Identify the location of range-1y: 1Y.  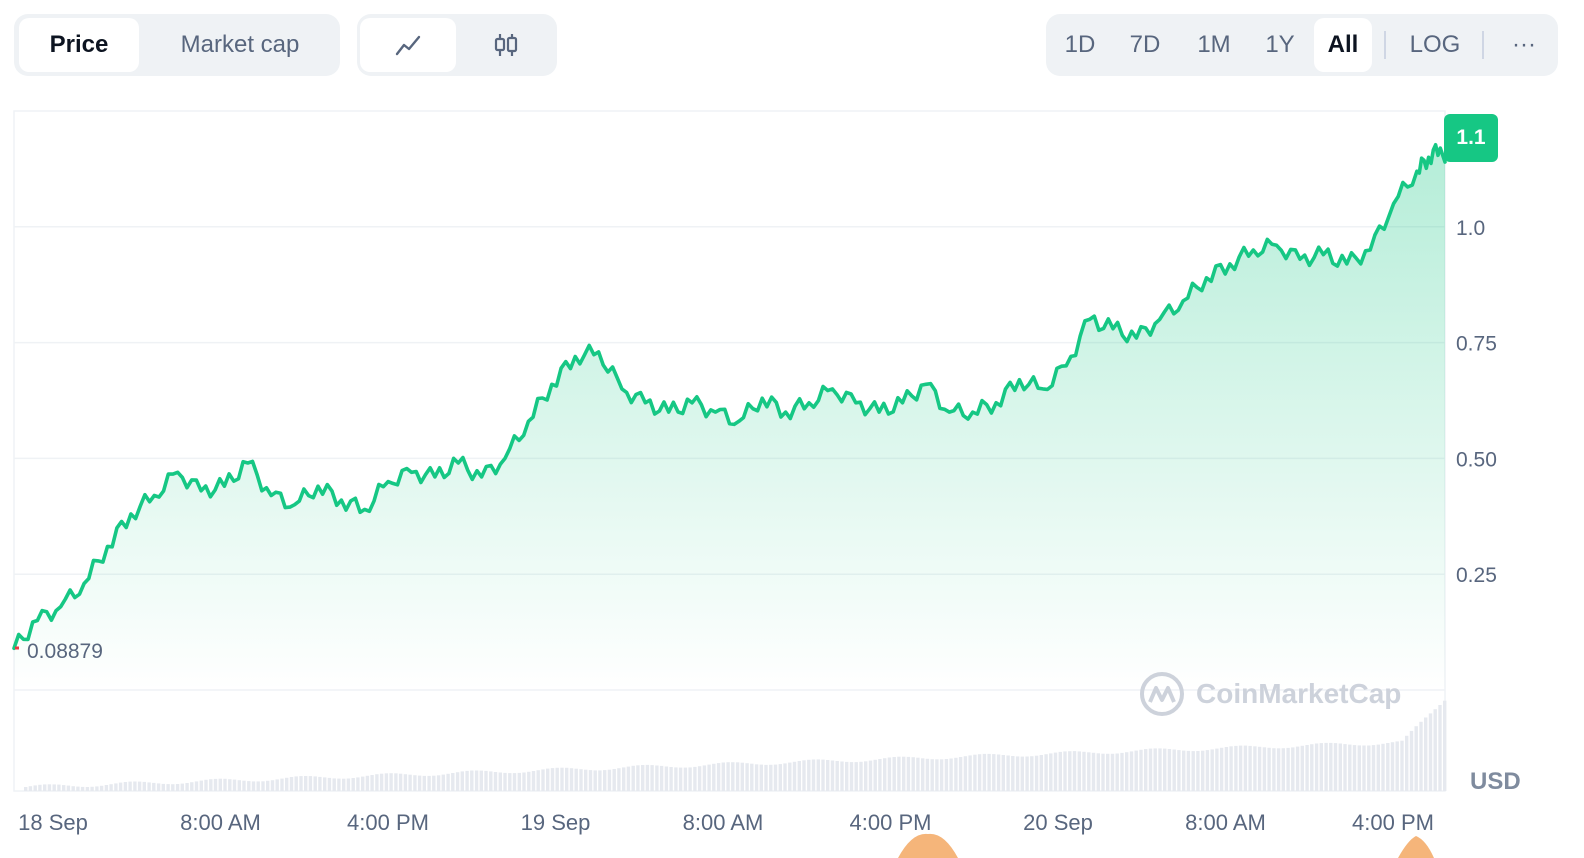
(1280, 44).